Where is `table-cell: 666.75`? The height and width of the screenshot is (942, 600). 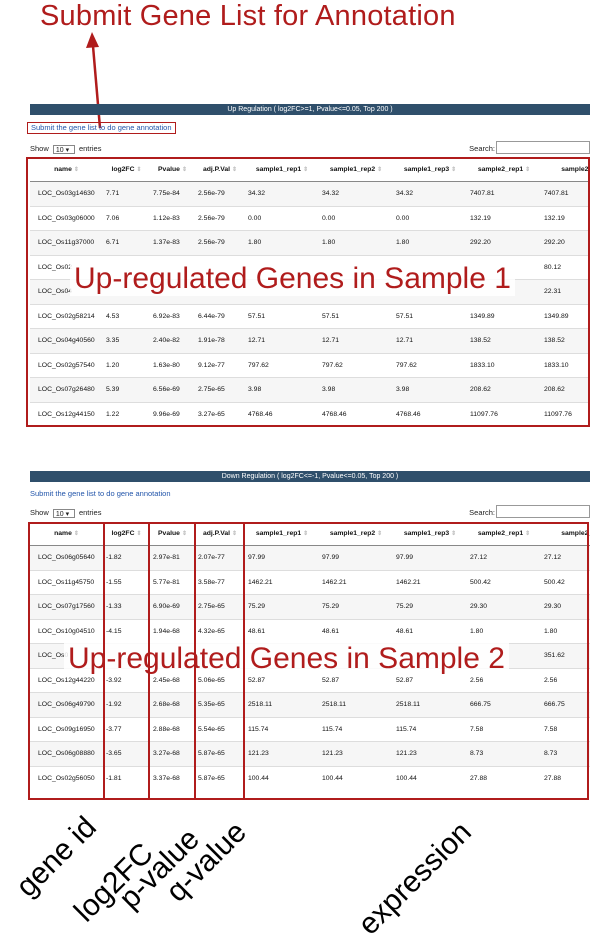
table-cell: 666.75 is located at coordinates (504, 704).